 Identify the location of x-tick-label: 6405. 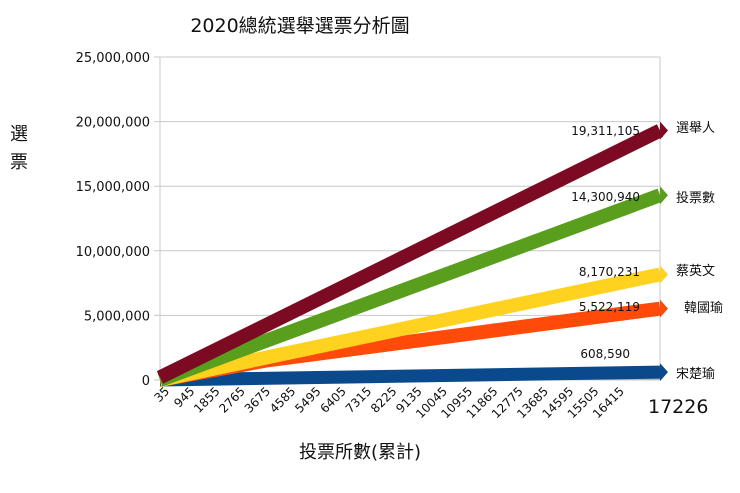
(332, 399).